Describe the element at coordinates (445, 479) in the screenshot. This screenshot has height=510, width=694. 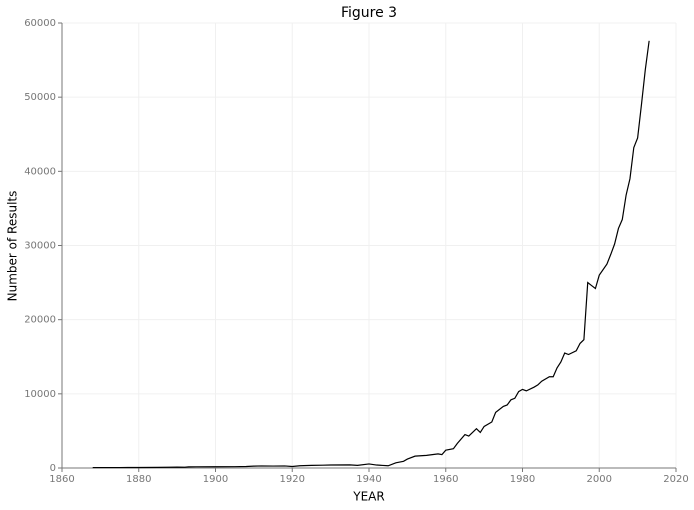
I see `x-tick-label: 1960` at that location.